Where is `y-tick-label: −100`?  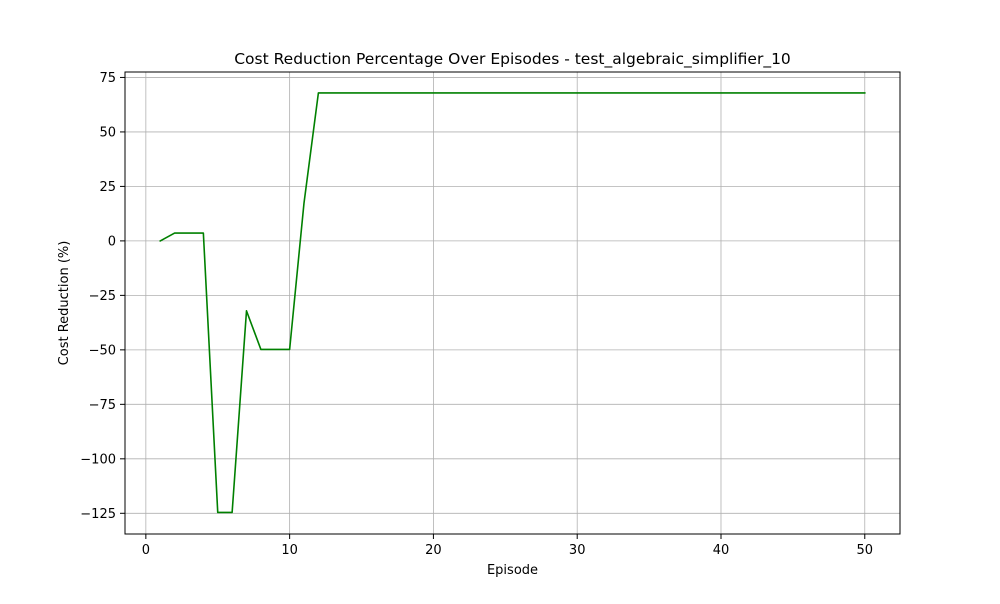 y-tick-label: −100 is located at coordinates (98, 459).